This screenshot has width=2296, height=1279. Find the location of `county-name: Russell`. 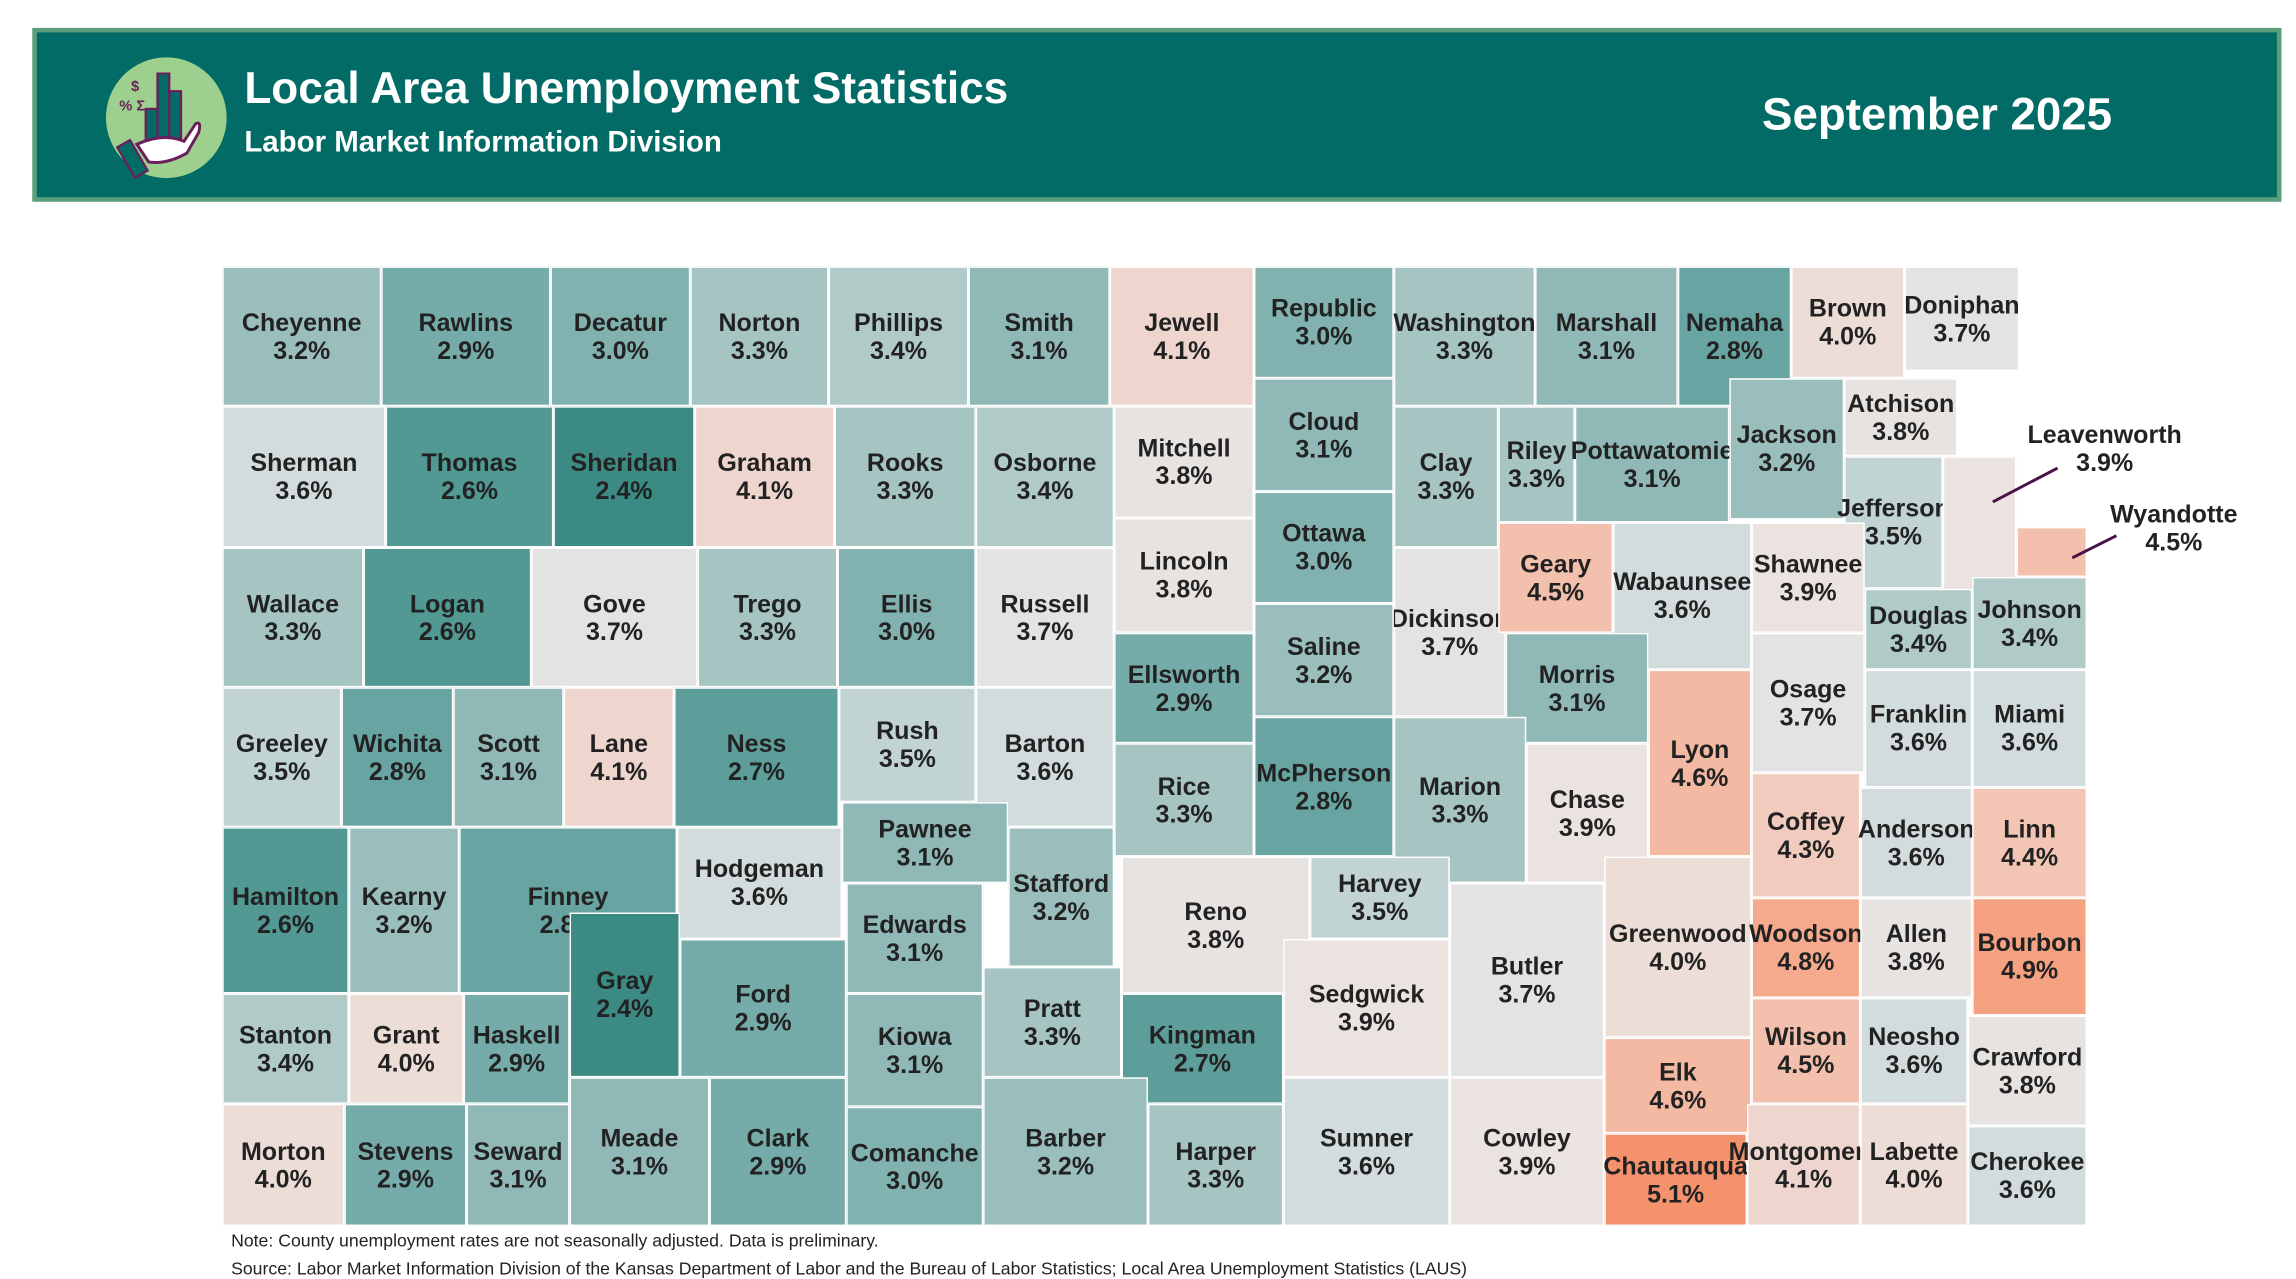

county-name: Russell is located at coordinates (1045, 603).